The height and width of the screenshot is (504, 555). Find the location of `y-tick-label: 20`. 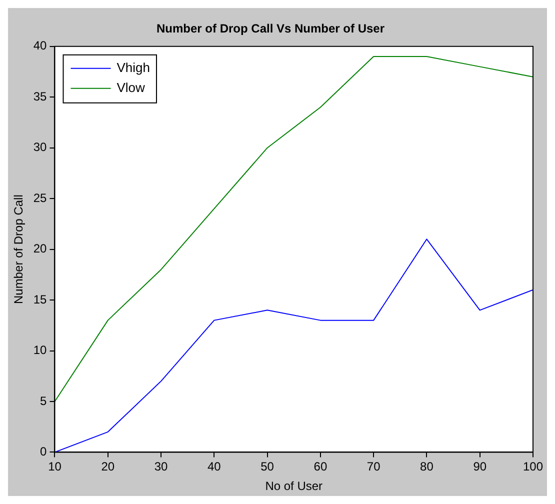

y-tick-label: 20 is located at coordinates (40, 249).